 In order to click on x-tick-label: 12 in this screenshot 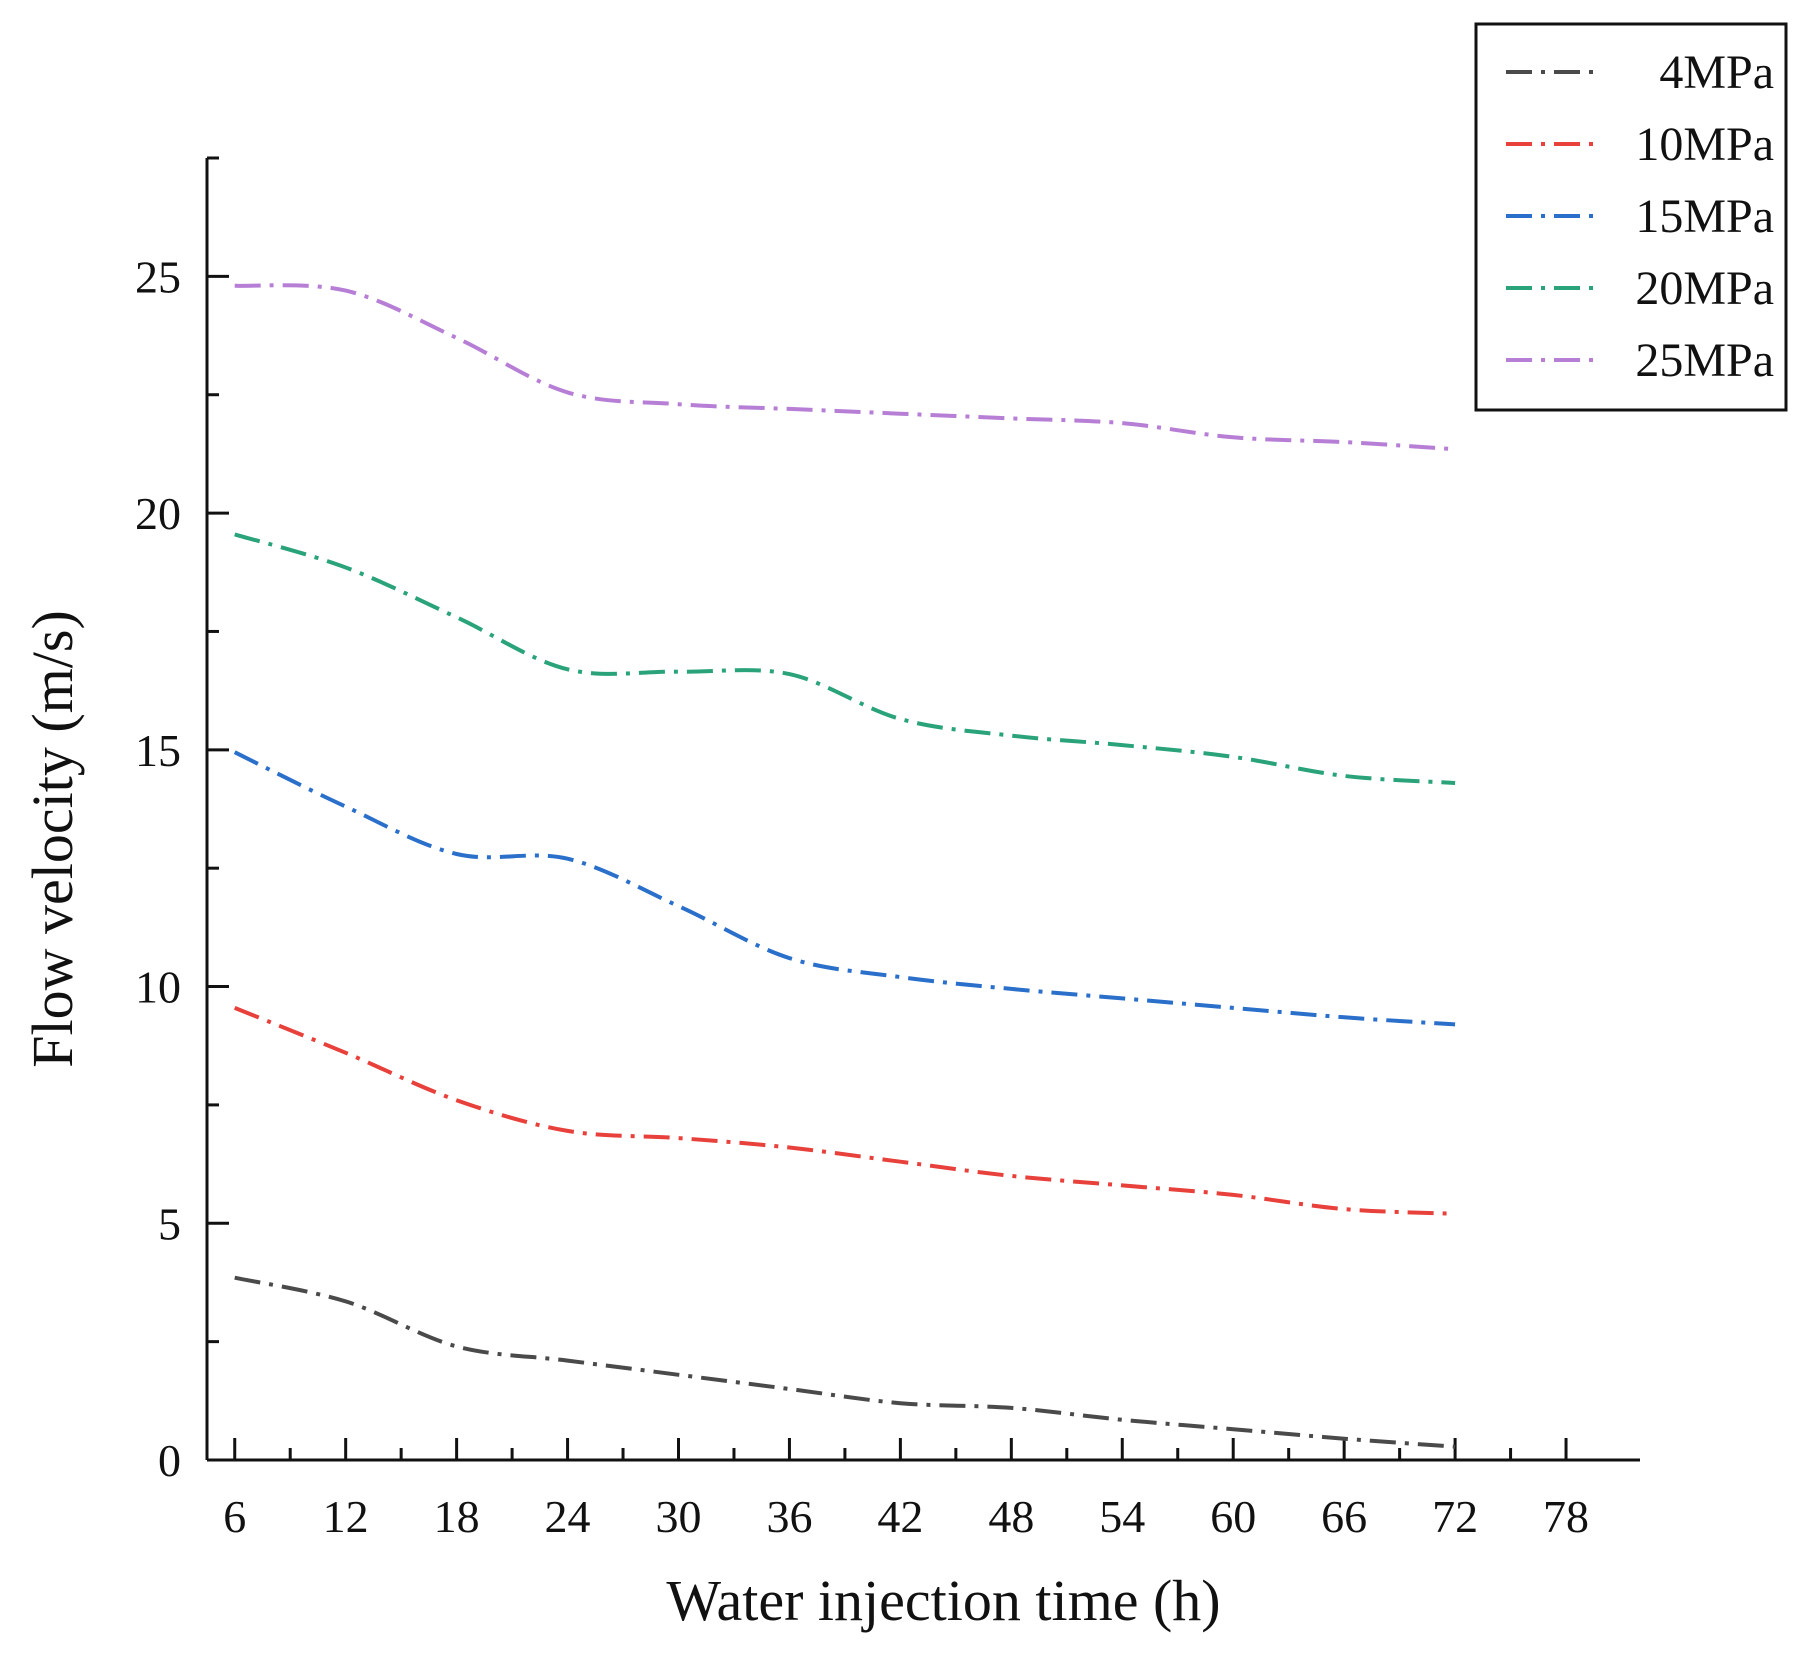, I will do `click(346, 1516)`.